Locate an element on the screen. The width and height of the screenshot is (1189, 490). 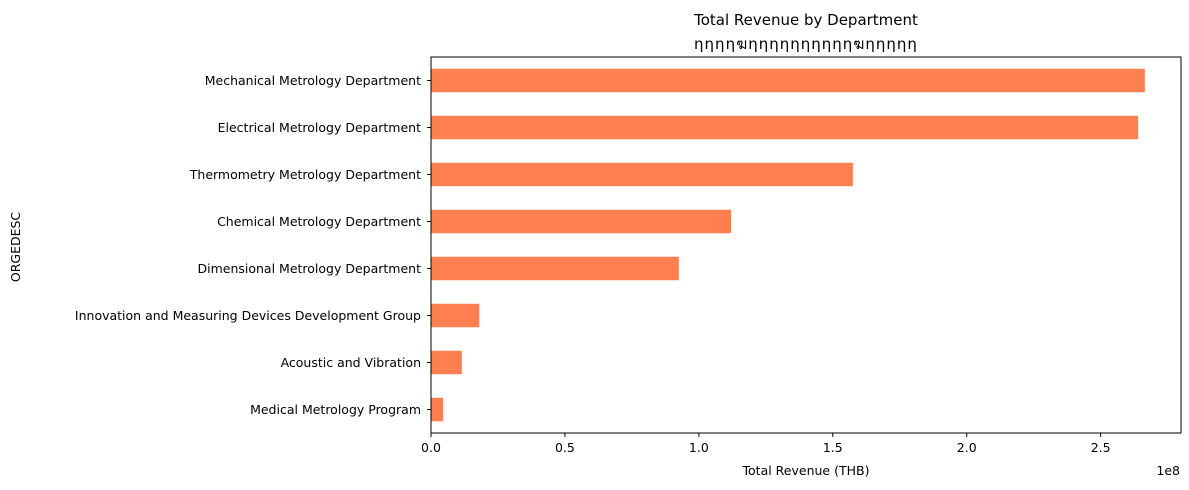
y-tick-label: Acoustic and Vibration is located at coordinates (351, 362).